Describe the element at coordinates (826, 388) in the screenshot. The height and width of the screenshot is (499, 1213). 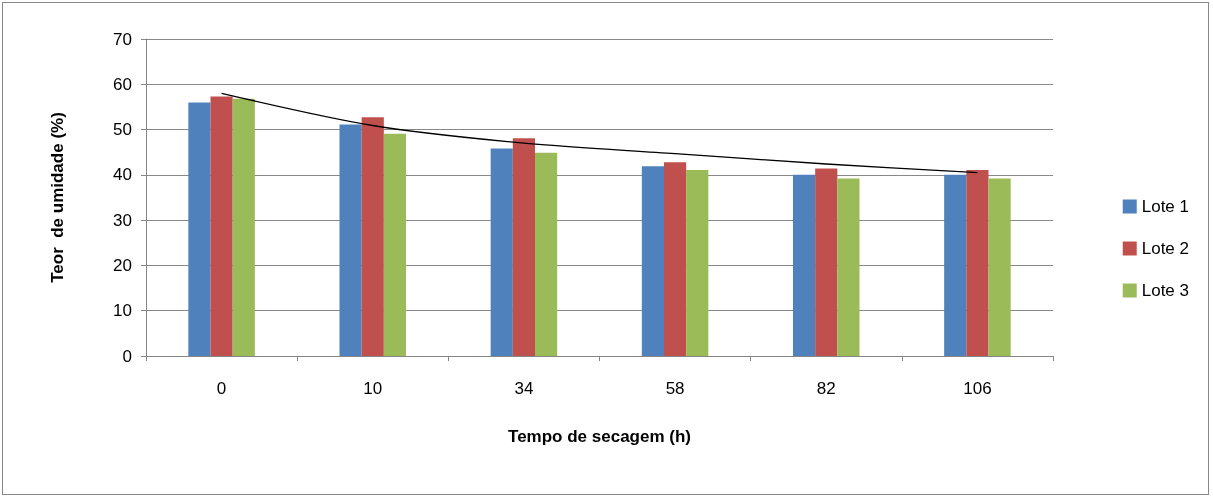
I see `x-tick-label: 82` at that location.